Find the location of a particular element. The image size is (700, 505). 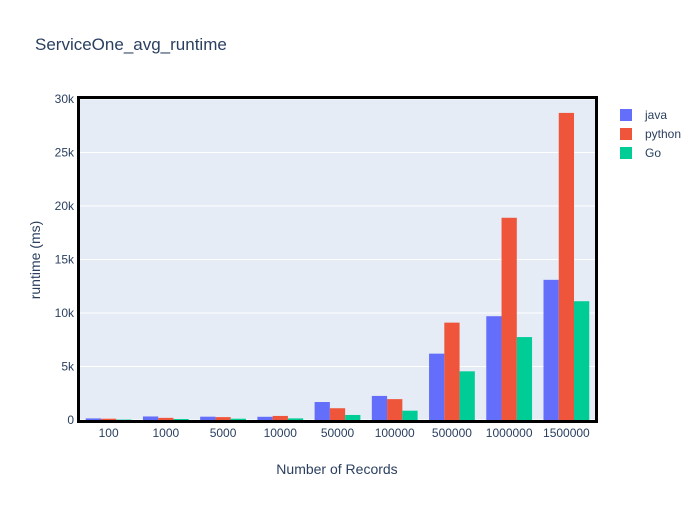

y-axis-label: runtime (ms) is located at coordinates (35, 260).